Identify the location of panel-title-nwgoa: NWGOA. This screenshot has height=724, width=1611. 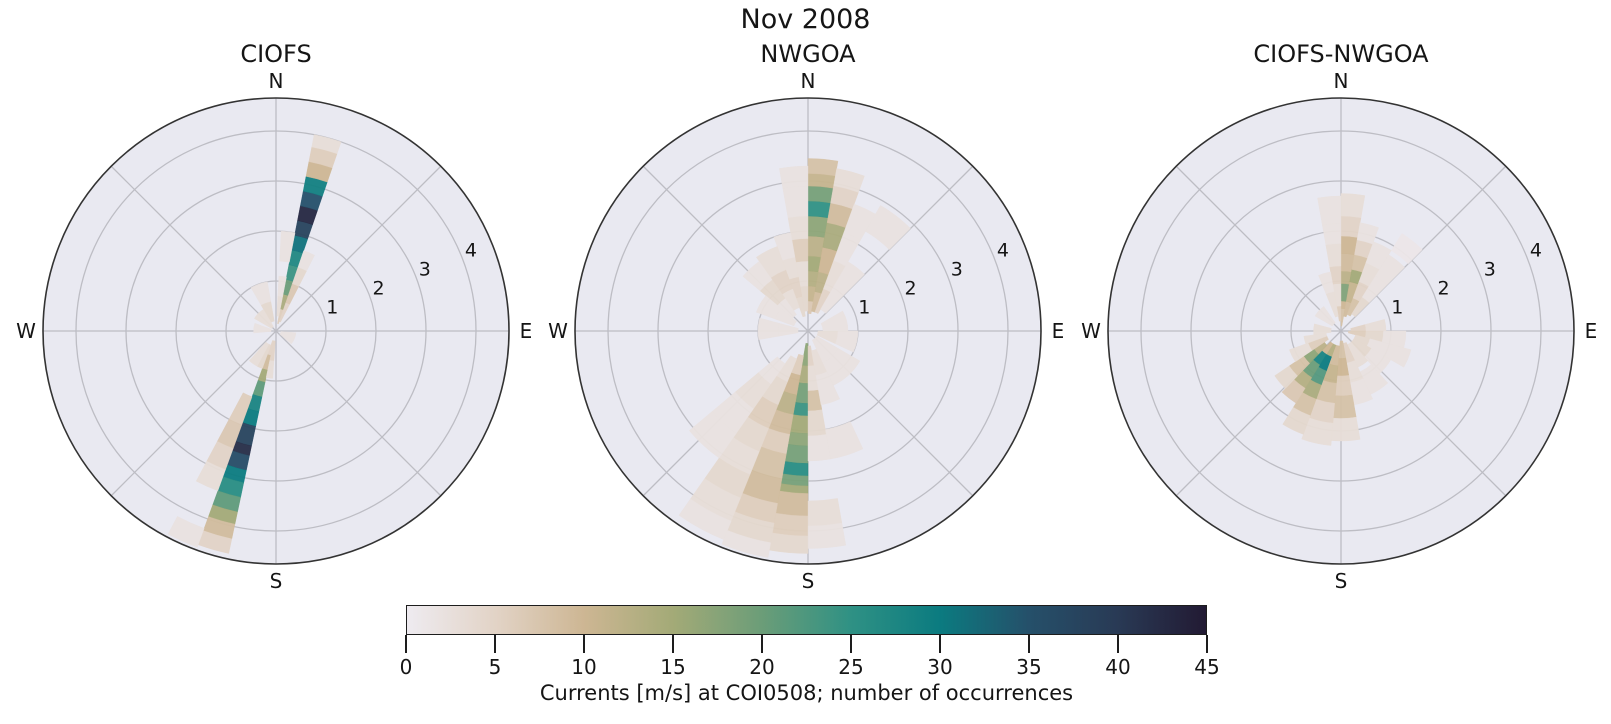
(808, 54).